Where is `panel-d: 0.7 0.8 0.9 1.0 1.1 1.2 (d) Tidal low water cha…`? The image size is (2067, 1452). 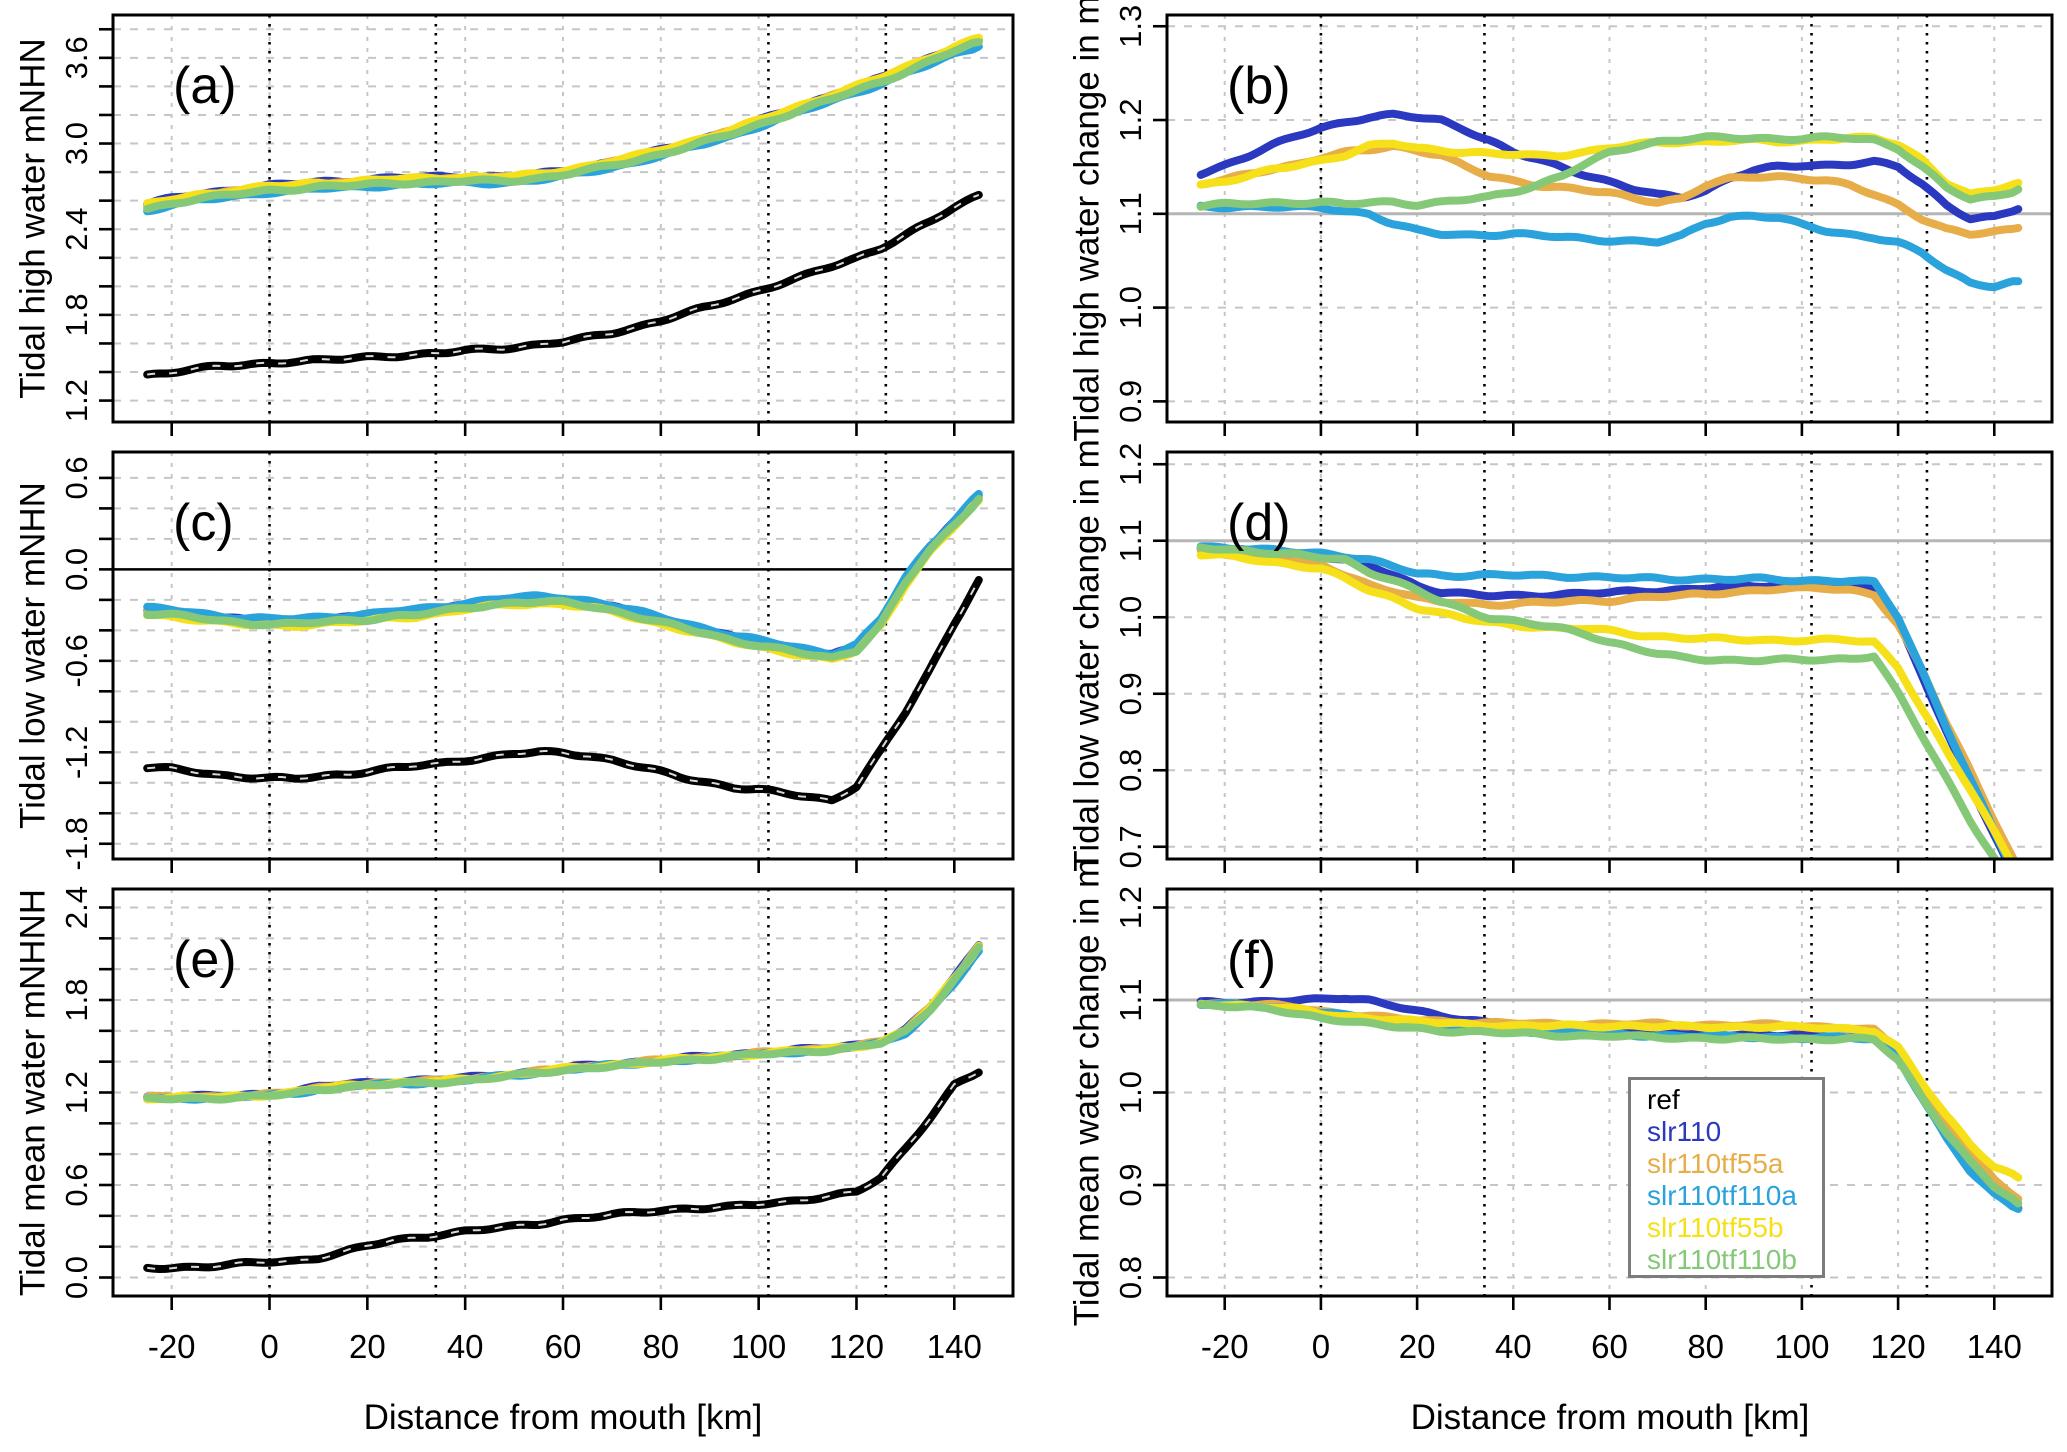
panel-d: 0.7 0.8 0.9 1.0 1.1 1.2 (d) Tidal low water cha… is located at coordinates (1560, 656).